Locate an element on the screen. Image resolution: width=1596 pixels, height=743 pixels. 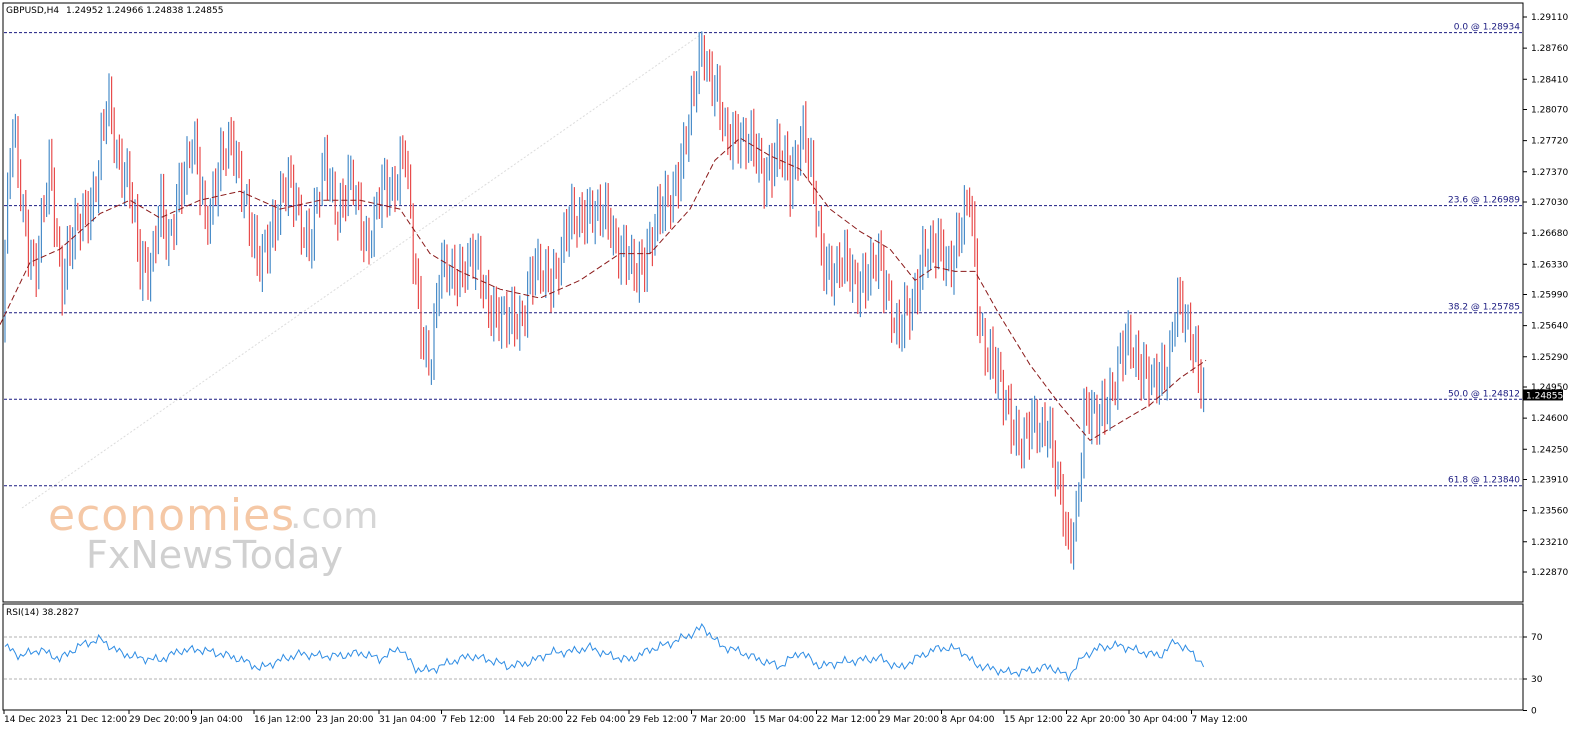
rsi-panel-frame is located at coordinates (763, 657).